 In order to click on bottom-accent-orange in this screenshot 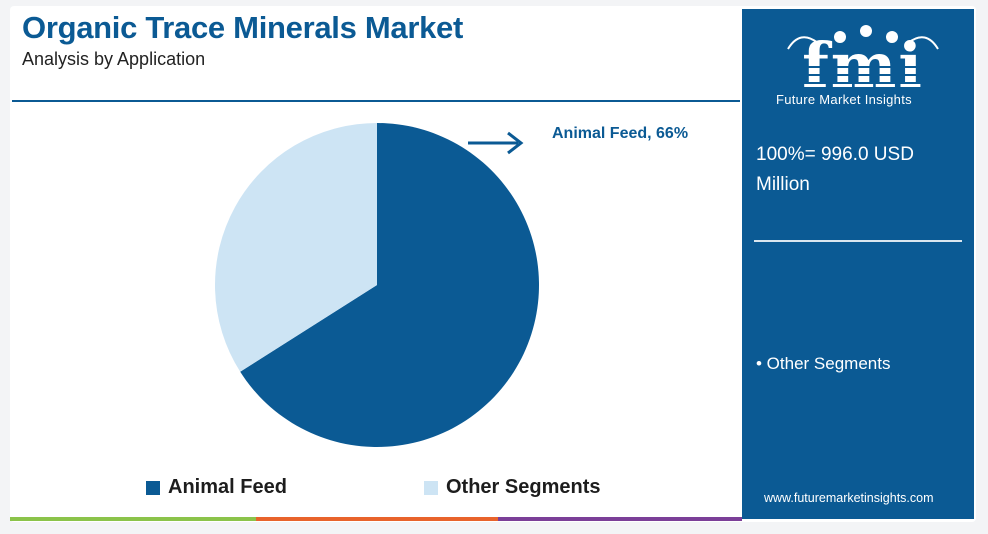, I will do `click(377, 519)`.